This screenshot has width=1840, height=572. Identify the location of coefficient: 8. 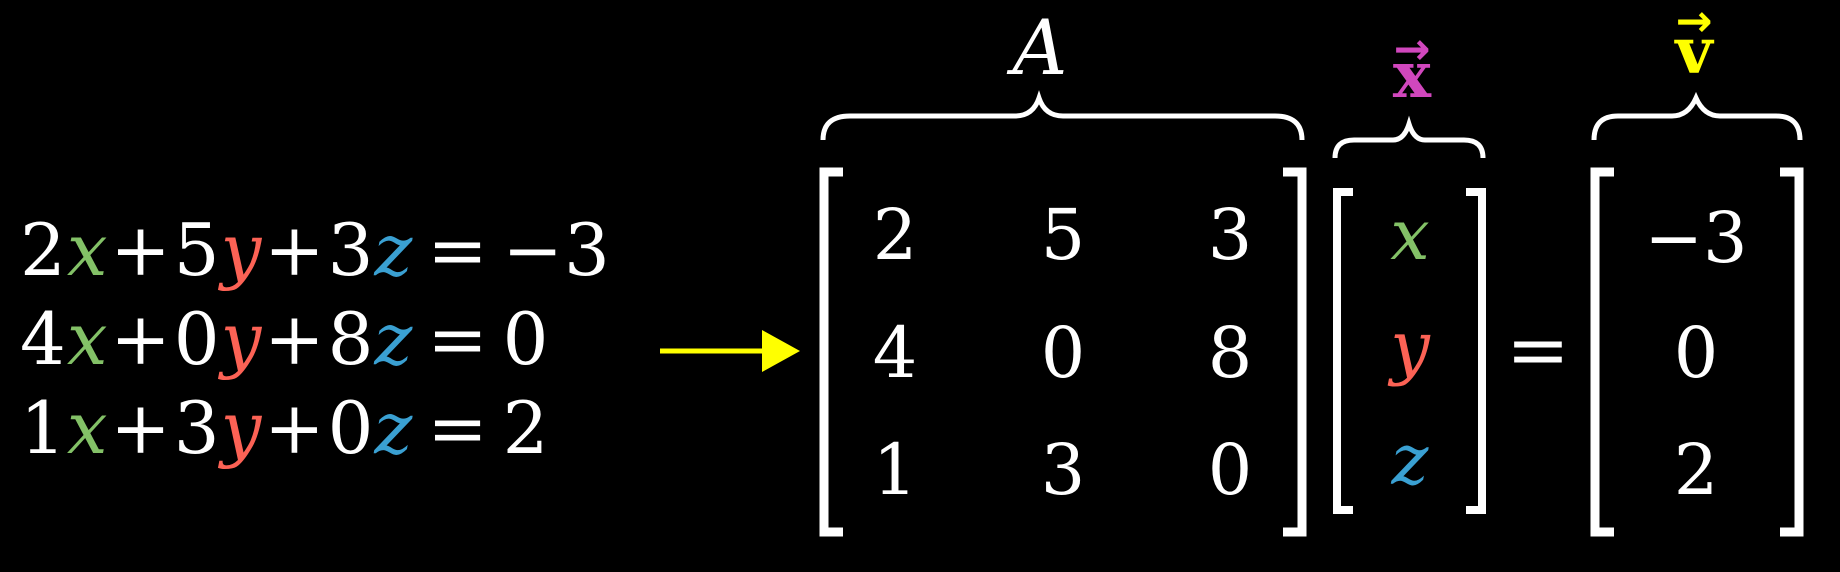
(351, 339).